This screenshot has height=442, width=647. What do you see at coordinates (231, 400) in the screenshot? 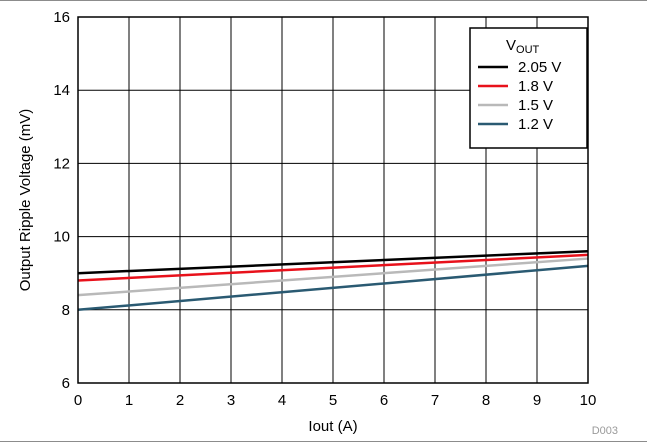
I see `x-tick-label-3: 3` at bounding box center [231, 400].